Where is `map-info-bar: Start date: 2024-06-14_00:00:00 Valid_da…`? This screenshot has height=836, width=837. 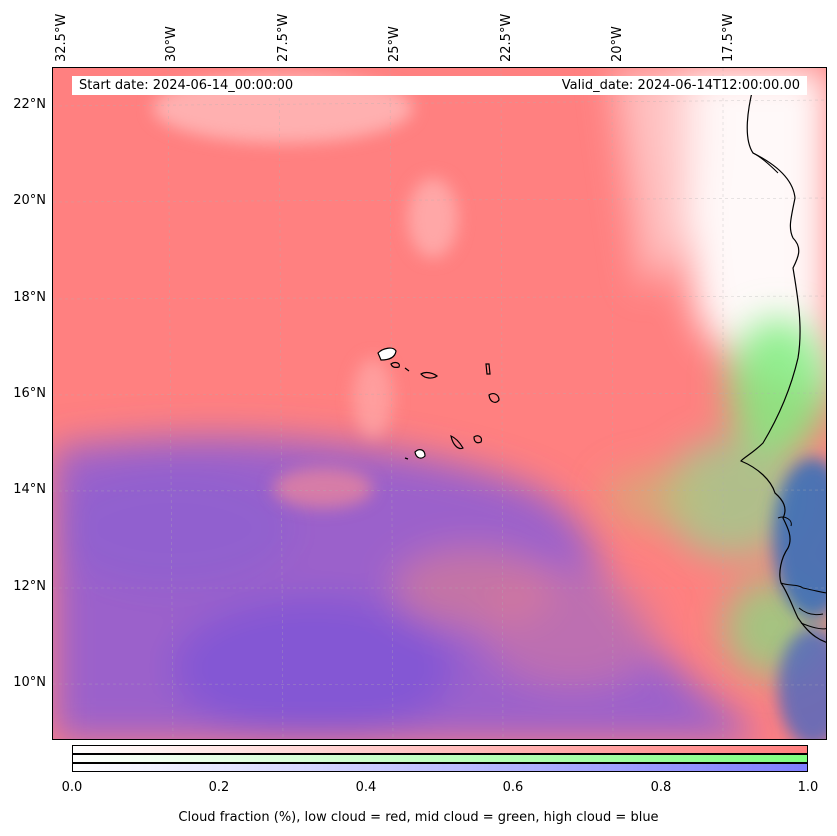 map-info-bar: Start date: 2024-06-14_00:00:00 Valid_da… is located at coordinates (439, 85).